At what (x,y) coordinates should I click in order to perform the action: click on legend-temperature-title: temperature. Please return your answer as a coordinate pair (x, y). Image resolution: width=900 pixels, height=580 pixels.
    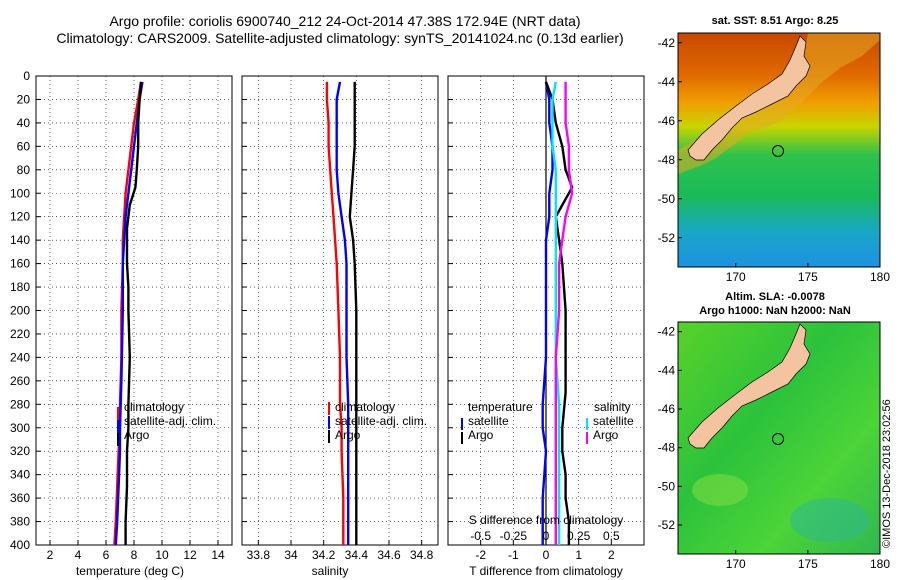
    Looking at the image, I should click on (500, 407).